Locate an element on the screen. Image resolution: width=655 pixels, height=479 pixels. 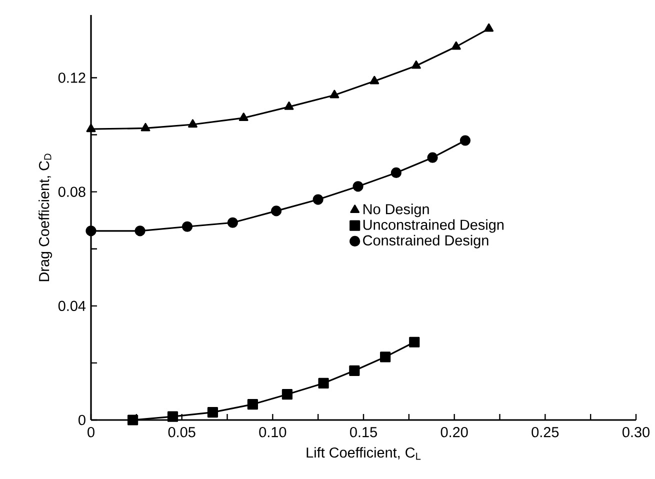
x-tick-label: 0.25 is located at coordinates (545, 432).